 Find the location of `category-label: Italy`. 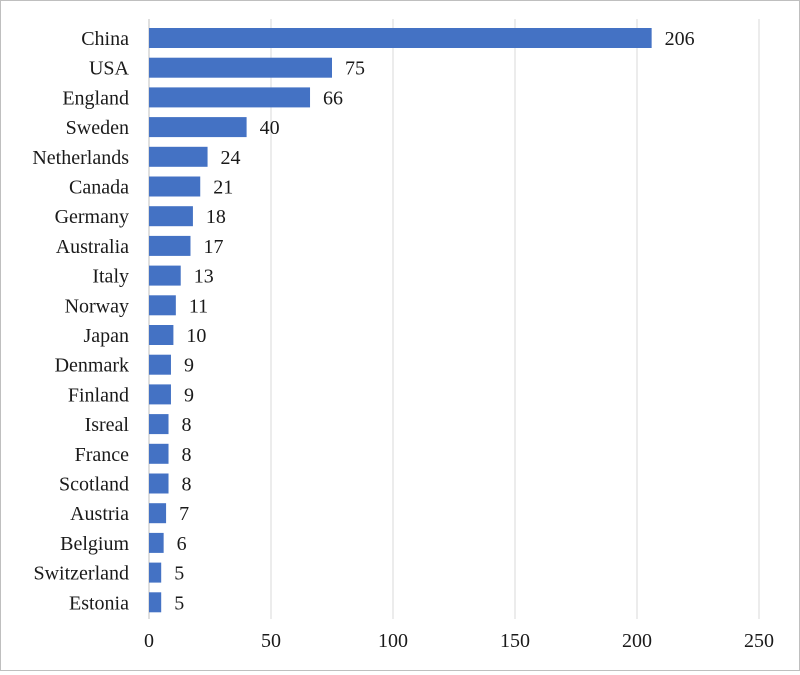

category-label: Italy is located at coordinates (110, 277).